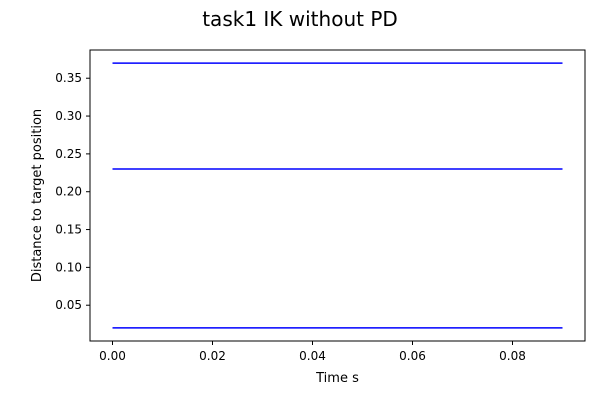 This screenshot has width=600, height=404. I want to click on y-tick-label: 0.30, so click(68, 116).